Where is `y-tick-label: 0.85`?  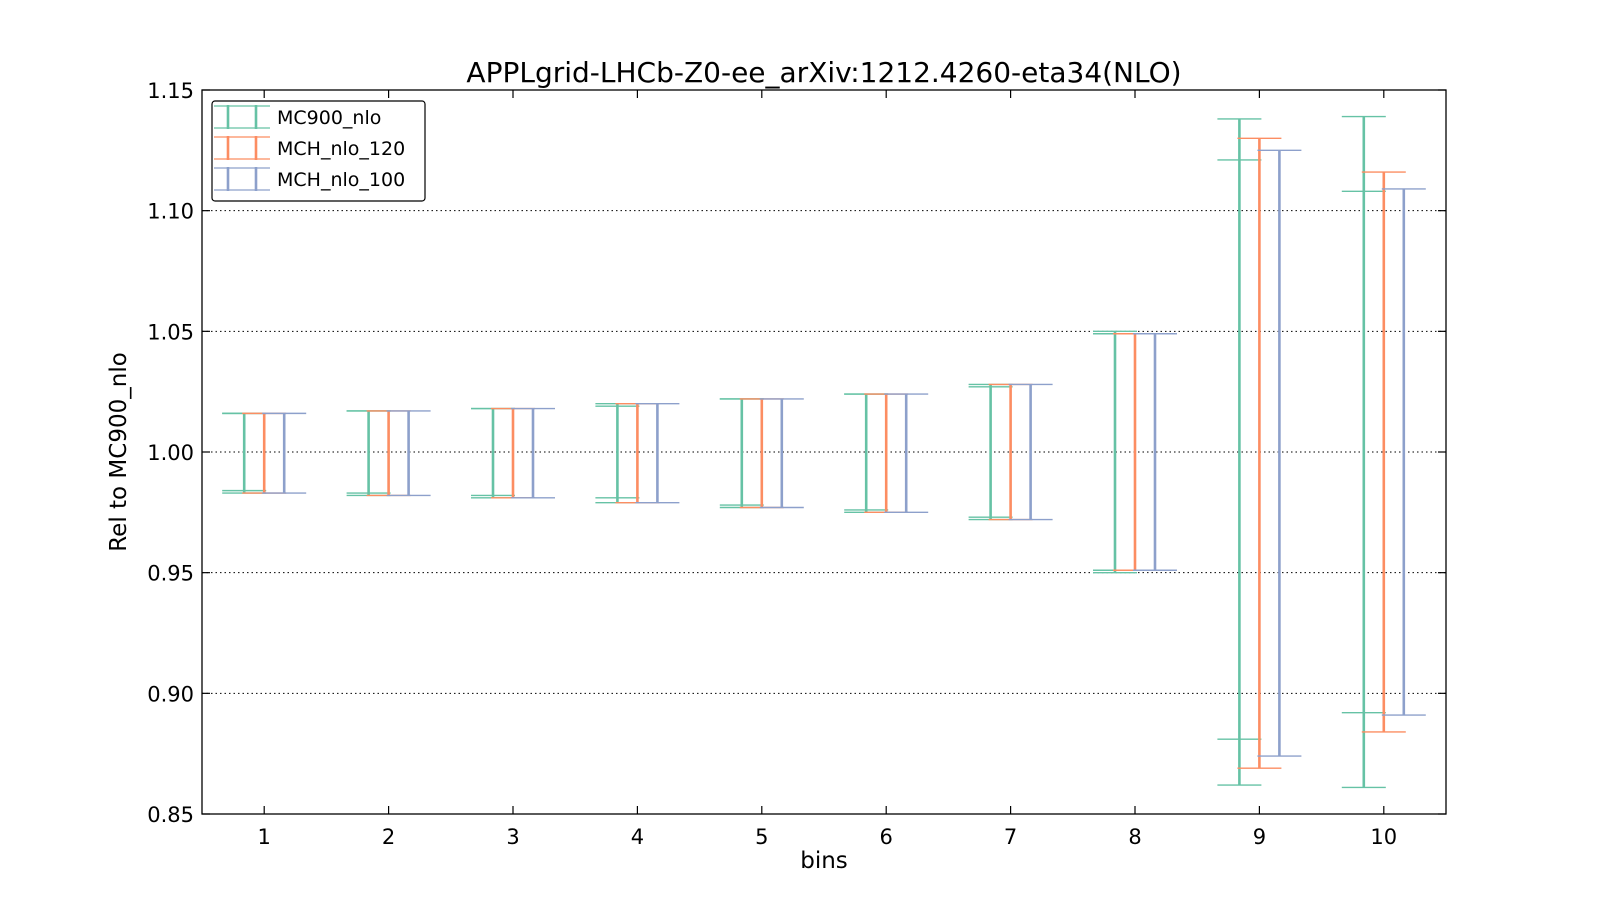 y-tick-label: 0.85 is located at coordinates (170, 815).